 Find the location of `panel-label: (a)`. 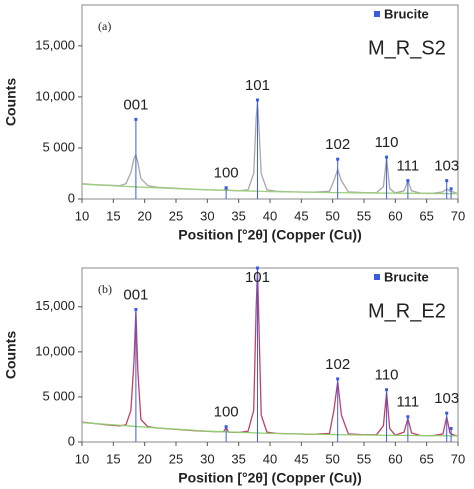

panel-label: (a) is located at coordinates (104, 26).